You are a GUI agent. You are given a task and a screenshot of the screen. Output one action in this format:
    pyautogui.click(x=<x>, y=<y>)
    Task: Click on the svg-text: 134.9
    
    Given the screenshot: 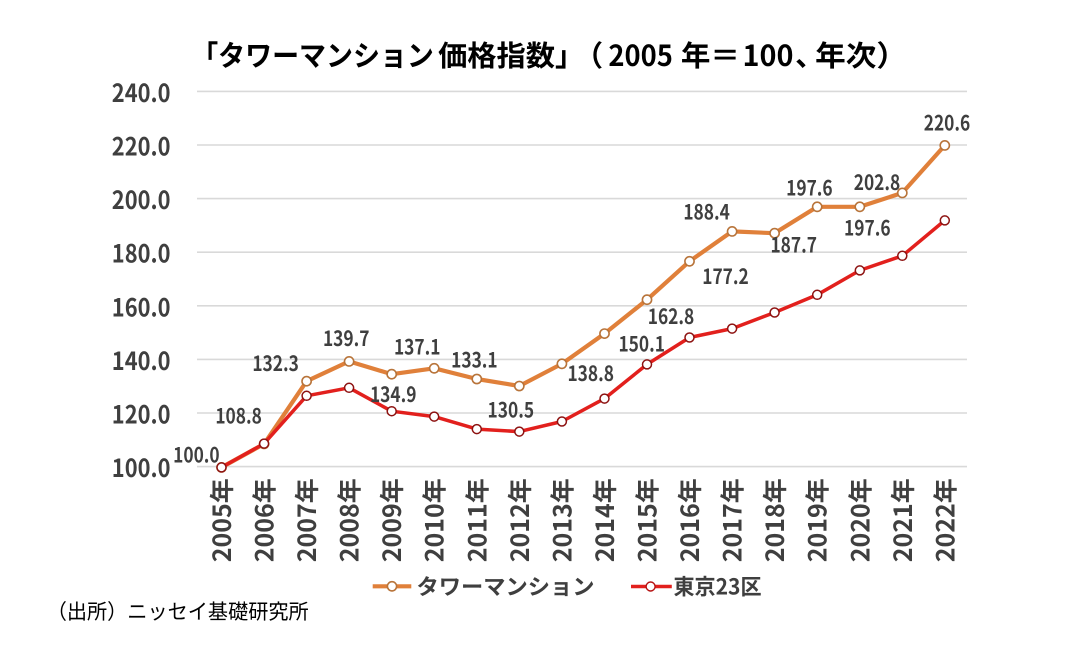 What is the action you would take?
    pyautogui.click(x=393, y=394)
    